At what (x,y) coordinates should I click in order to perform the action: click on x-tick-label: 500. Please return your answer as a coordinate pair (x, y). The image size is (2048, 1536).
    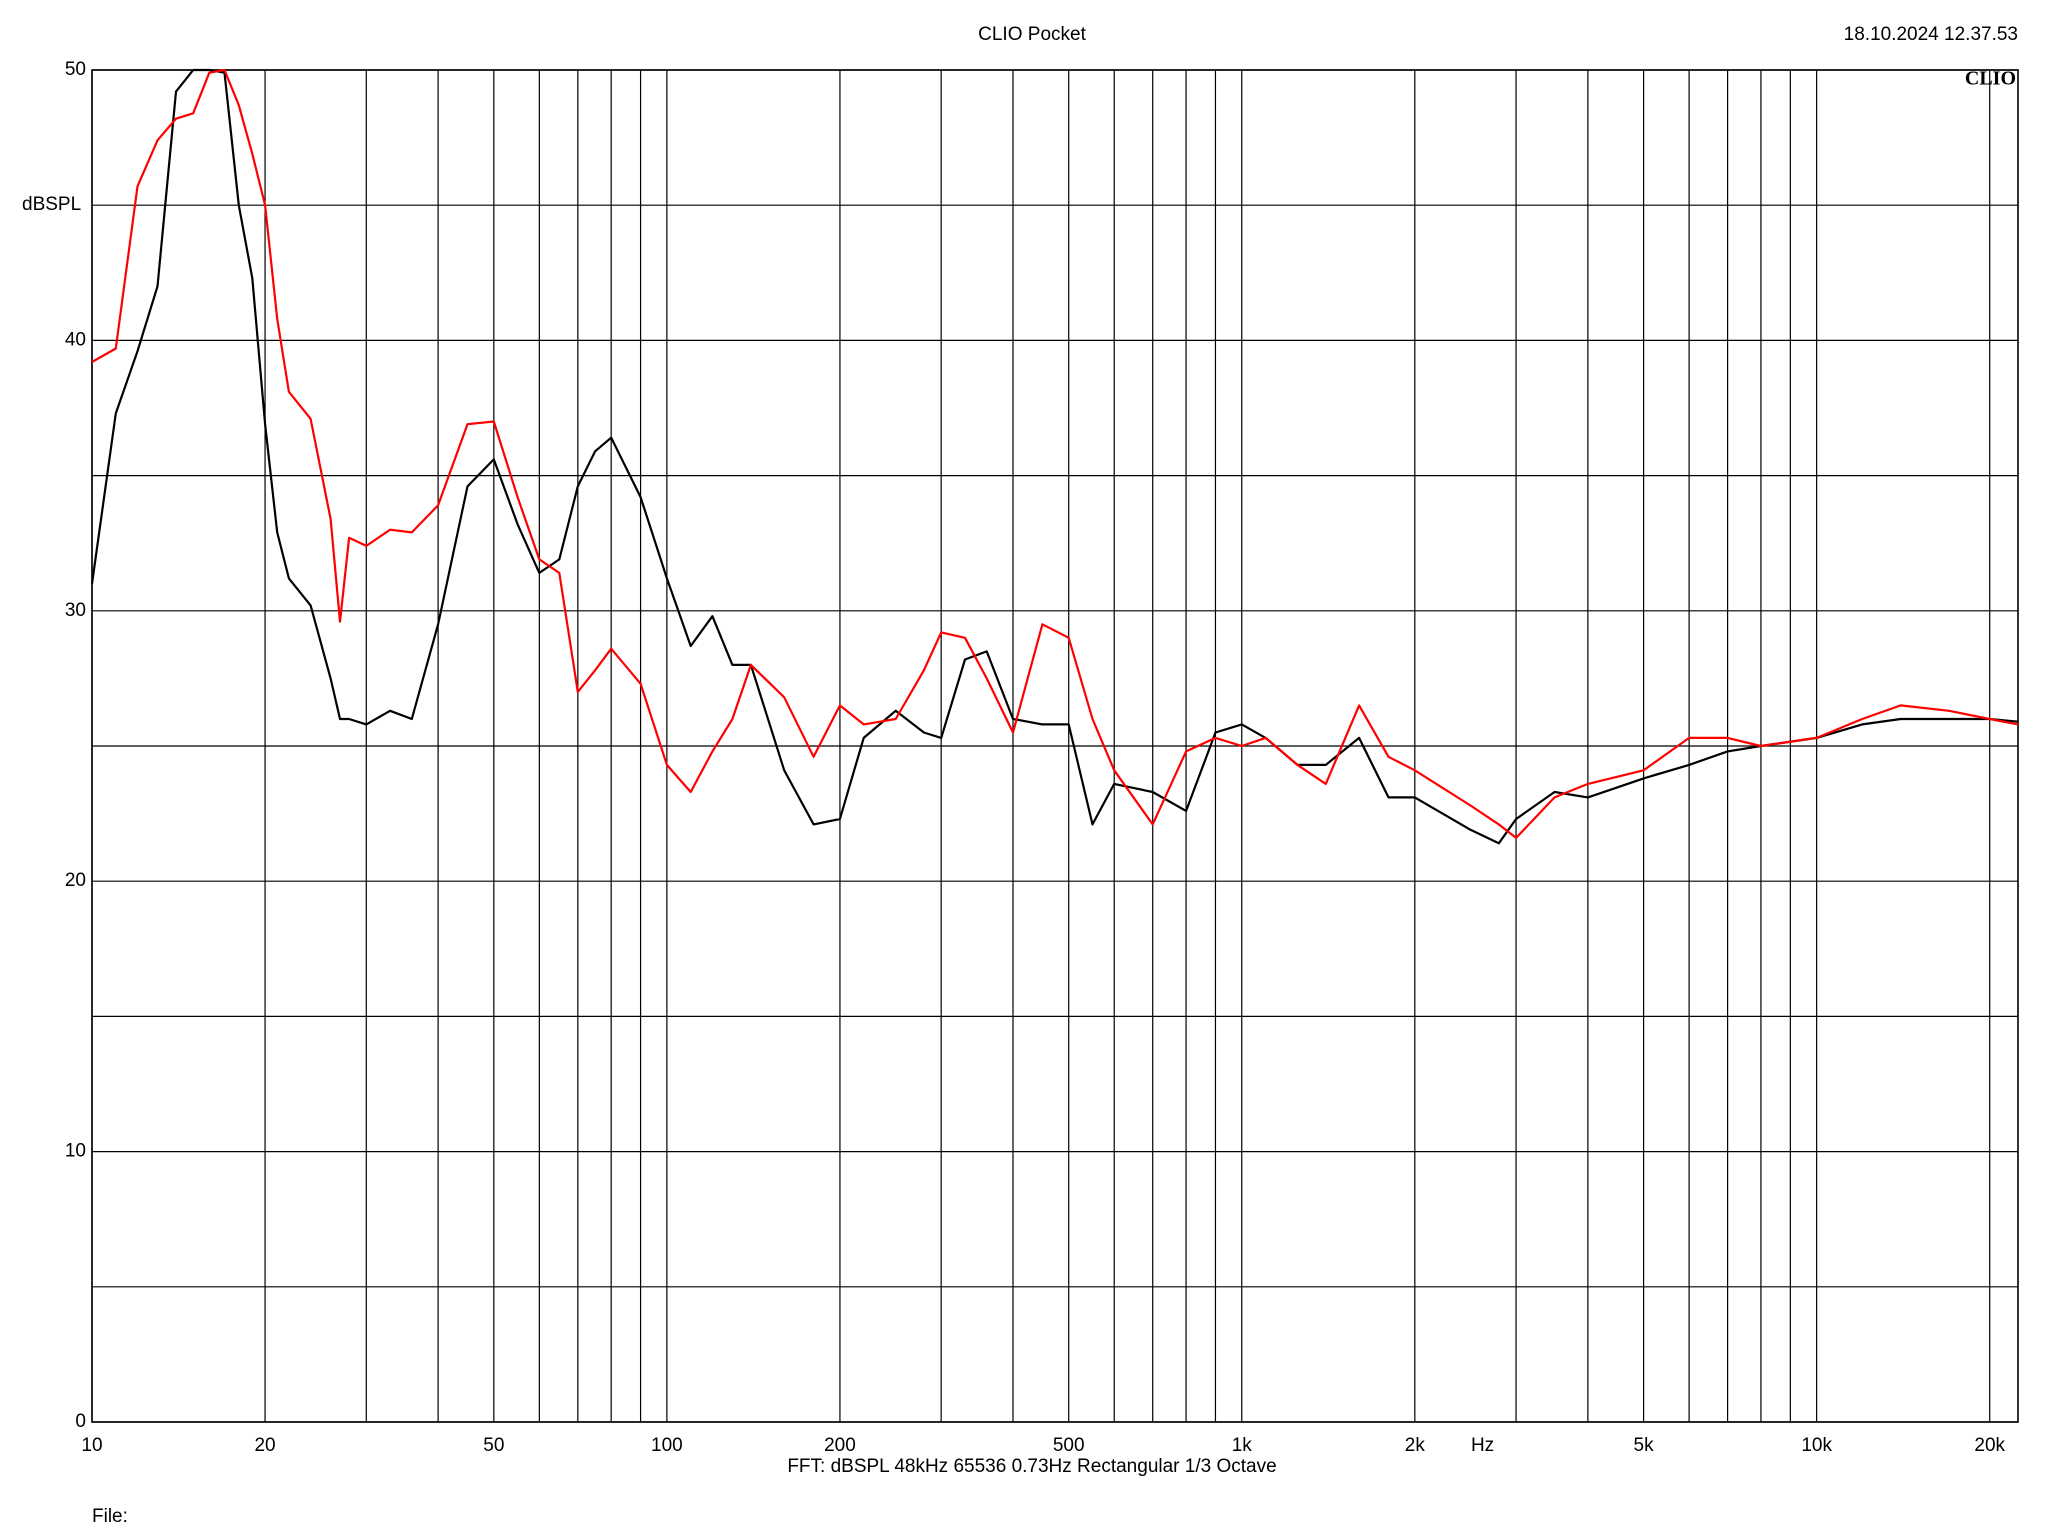
    Looking at the image, I should click on (1069, 1445).